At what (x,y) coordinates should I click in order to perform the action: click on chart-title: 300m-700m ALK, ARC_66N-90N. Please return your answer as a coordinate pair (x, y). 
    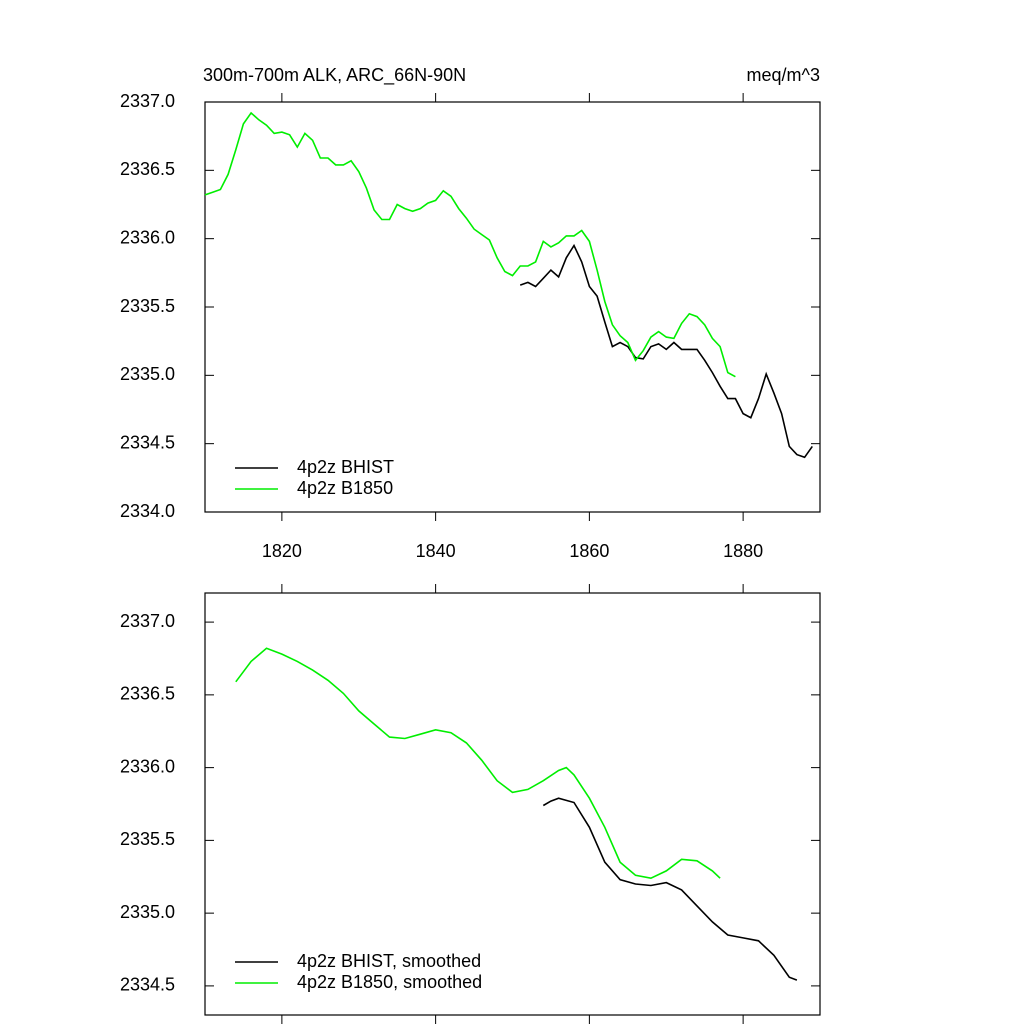
    Looking at the image, I should click on (334, 75).